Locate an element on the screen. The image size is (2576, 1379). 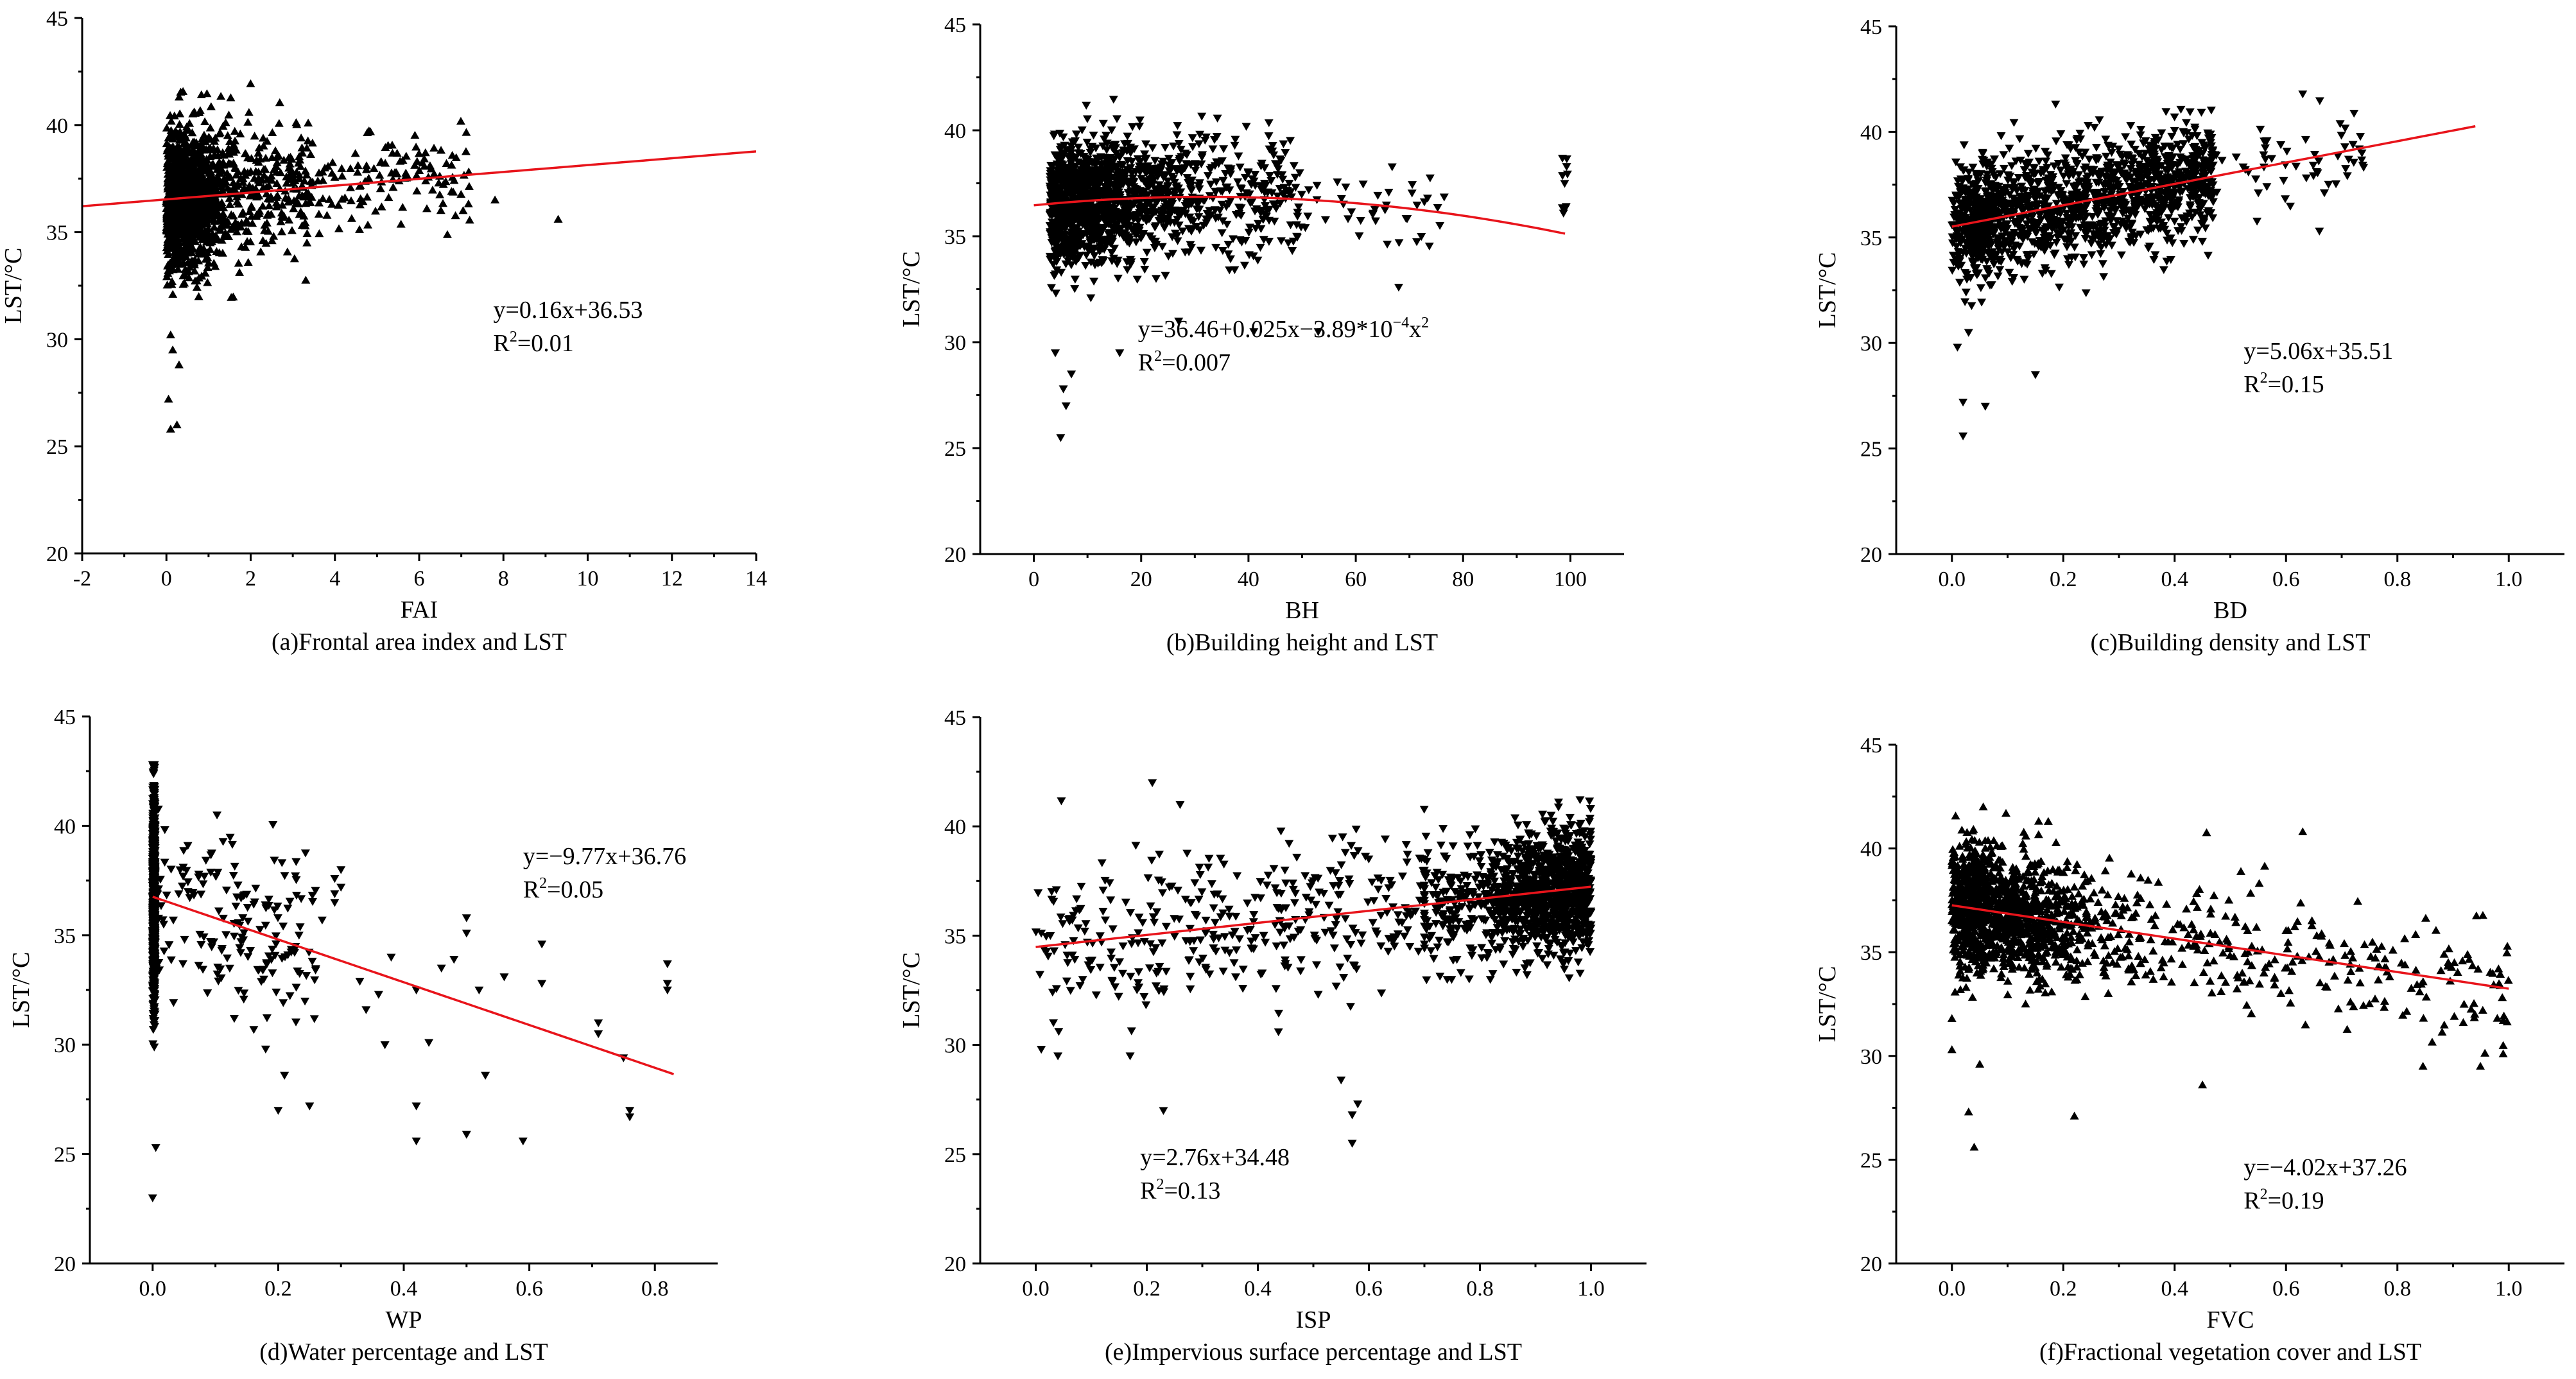
y-tick-label: 40 is located at coordinates (1871, 132).